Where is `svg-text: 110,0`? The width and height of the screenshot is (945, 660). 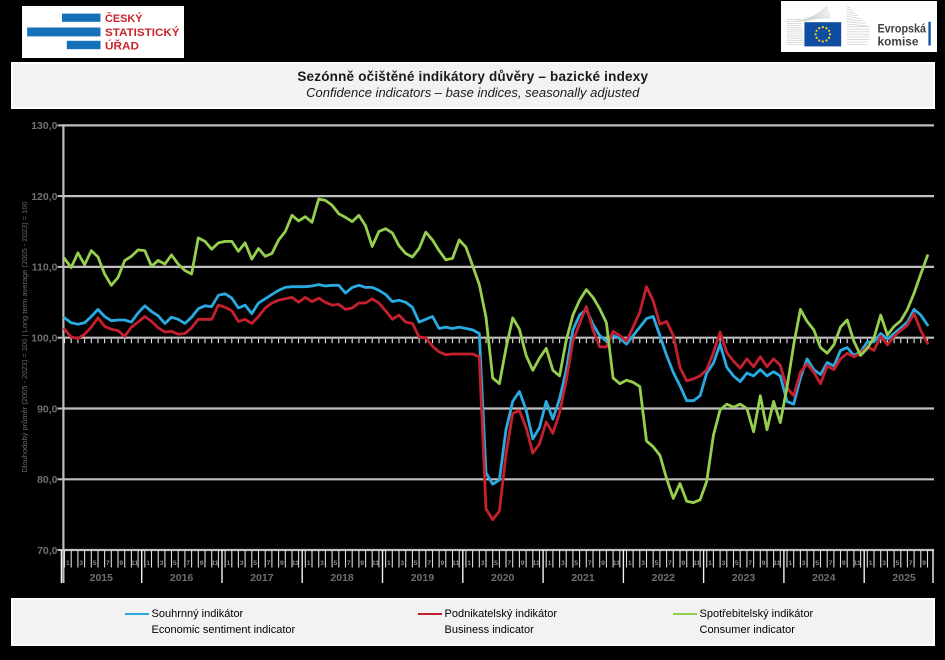 svg-text: 110,0 is located at coordinates (45, 268).